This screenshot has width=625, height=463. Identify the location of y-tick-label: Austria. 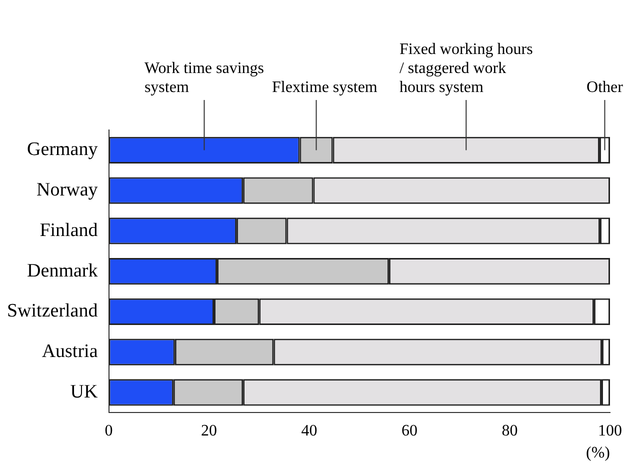
(70, 351).